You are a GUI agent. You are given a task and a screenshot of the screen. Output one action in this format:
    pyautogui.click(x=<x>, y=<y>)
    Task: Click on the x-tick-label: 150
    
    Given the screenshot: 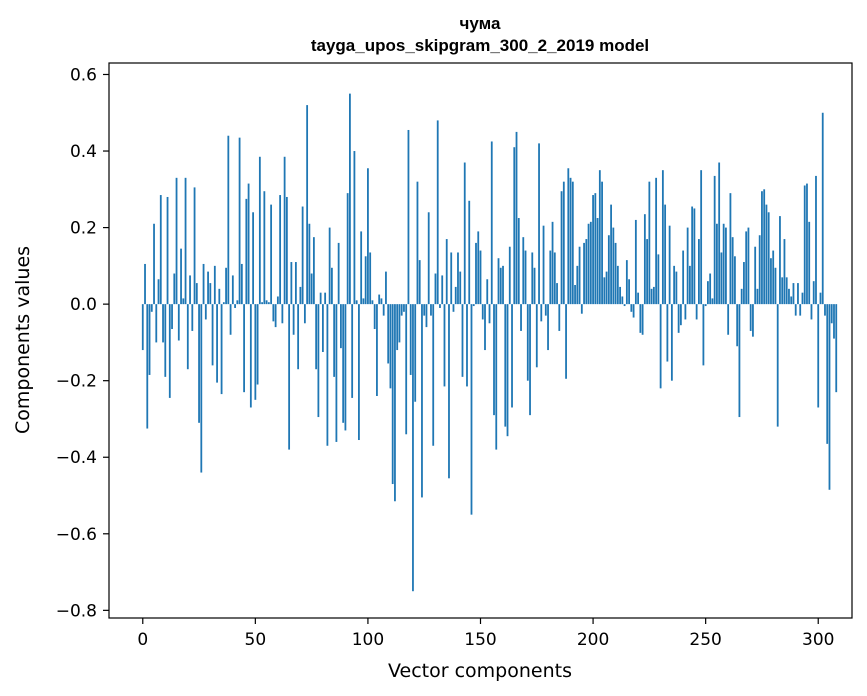 What is the action you would take?
    pyautogui.click(x=480, y=640)
    